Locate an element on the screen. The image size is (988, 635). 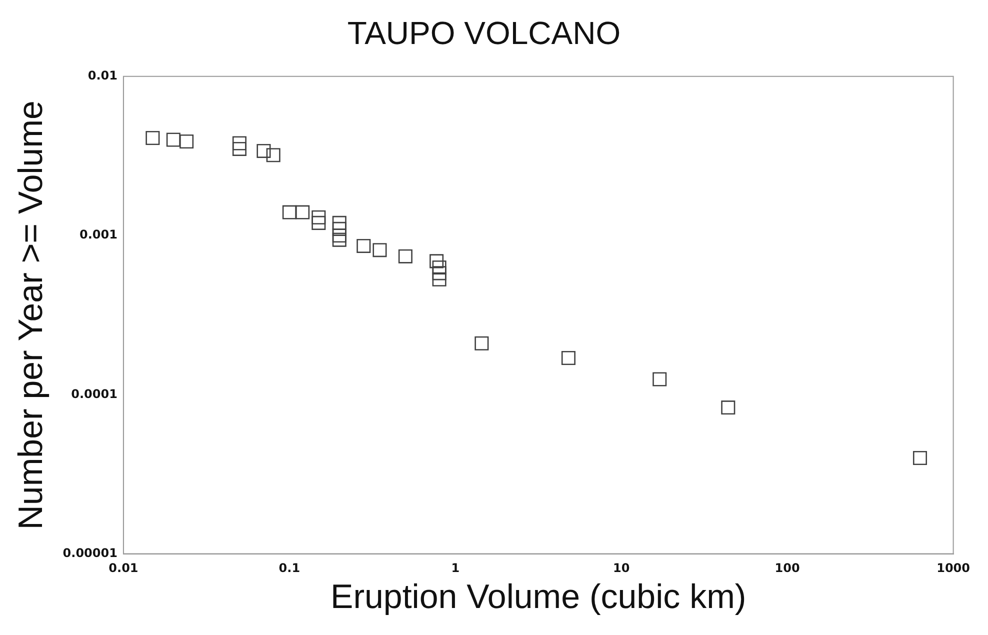
x-tick-label: 1000 is located at coordinates (953, 568).